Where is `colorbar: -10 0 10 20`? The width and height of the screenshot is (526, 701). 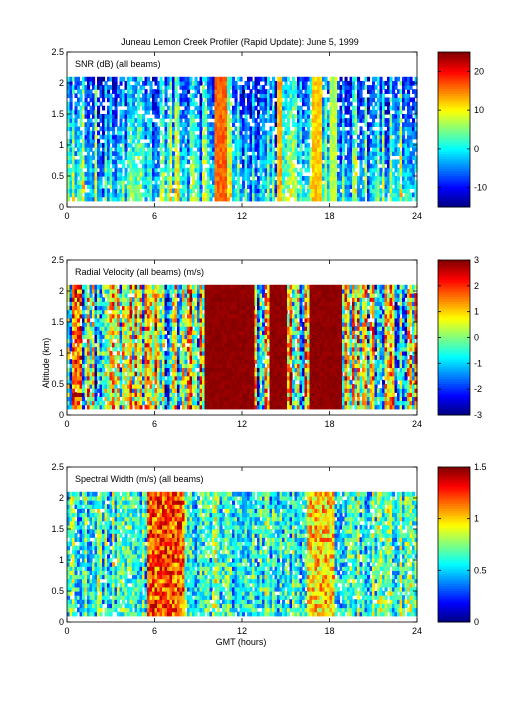
colorbar: -10 0 10 20 is located at coordinates (462, 129).